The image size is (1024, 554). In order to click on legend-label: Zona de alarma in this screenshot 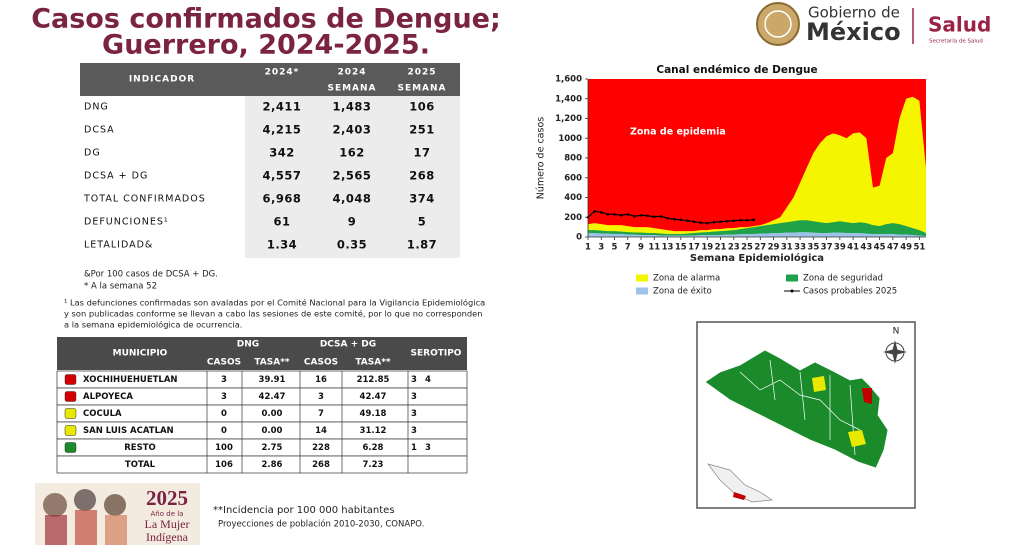, I will do `click(686, 279)`.